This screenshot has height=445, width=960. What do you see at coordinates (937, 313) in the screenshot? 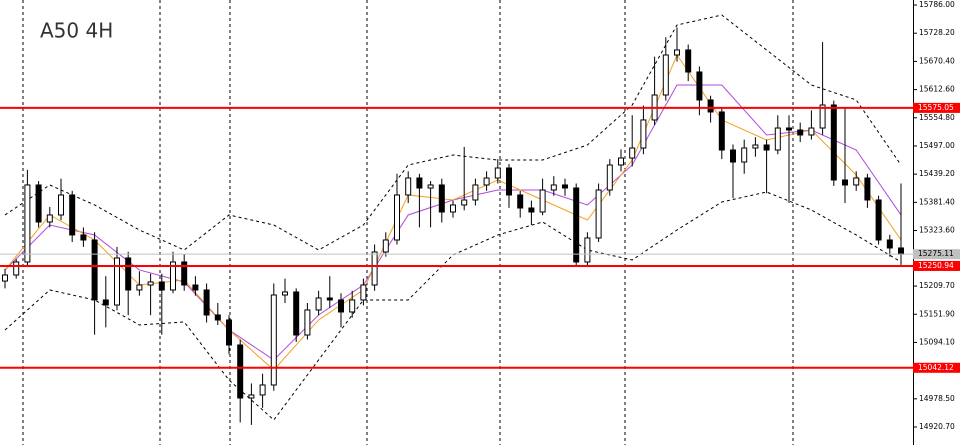
I see `y-tick-label: 15151.90` at bounding box center [937, 313].